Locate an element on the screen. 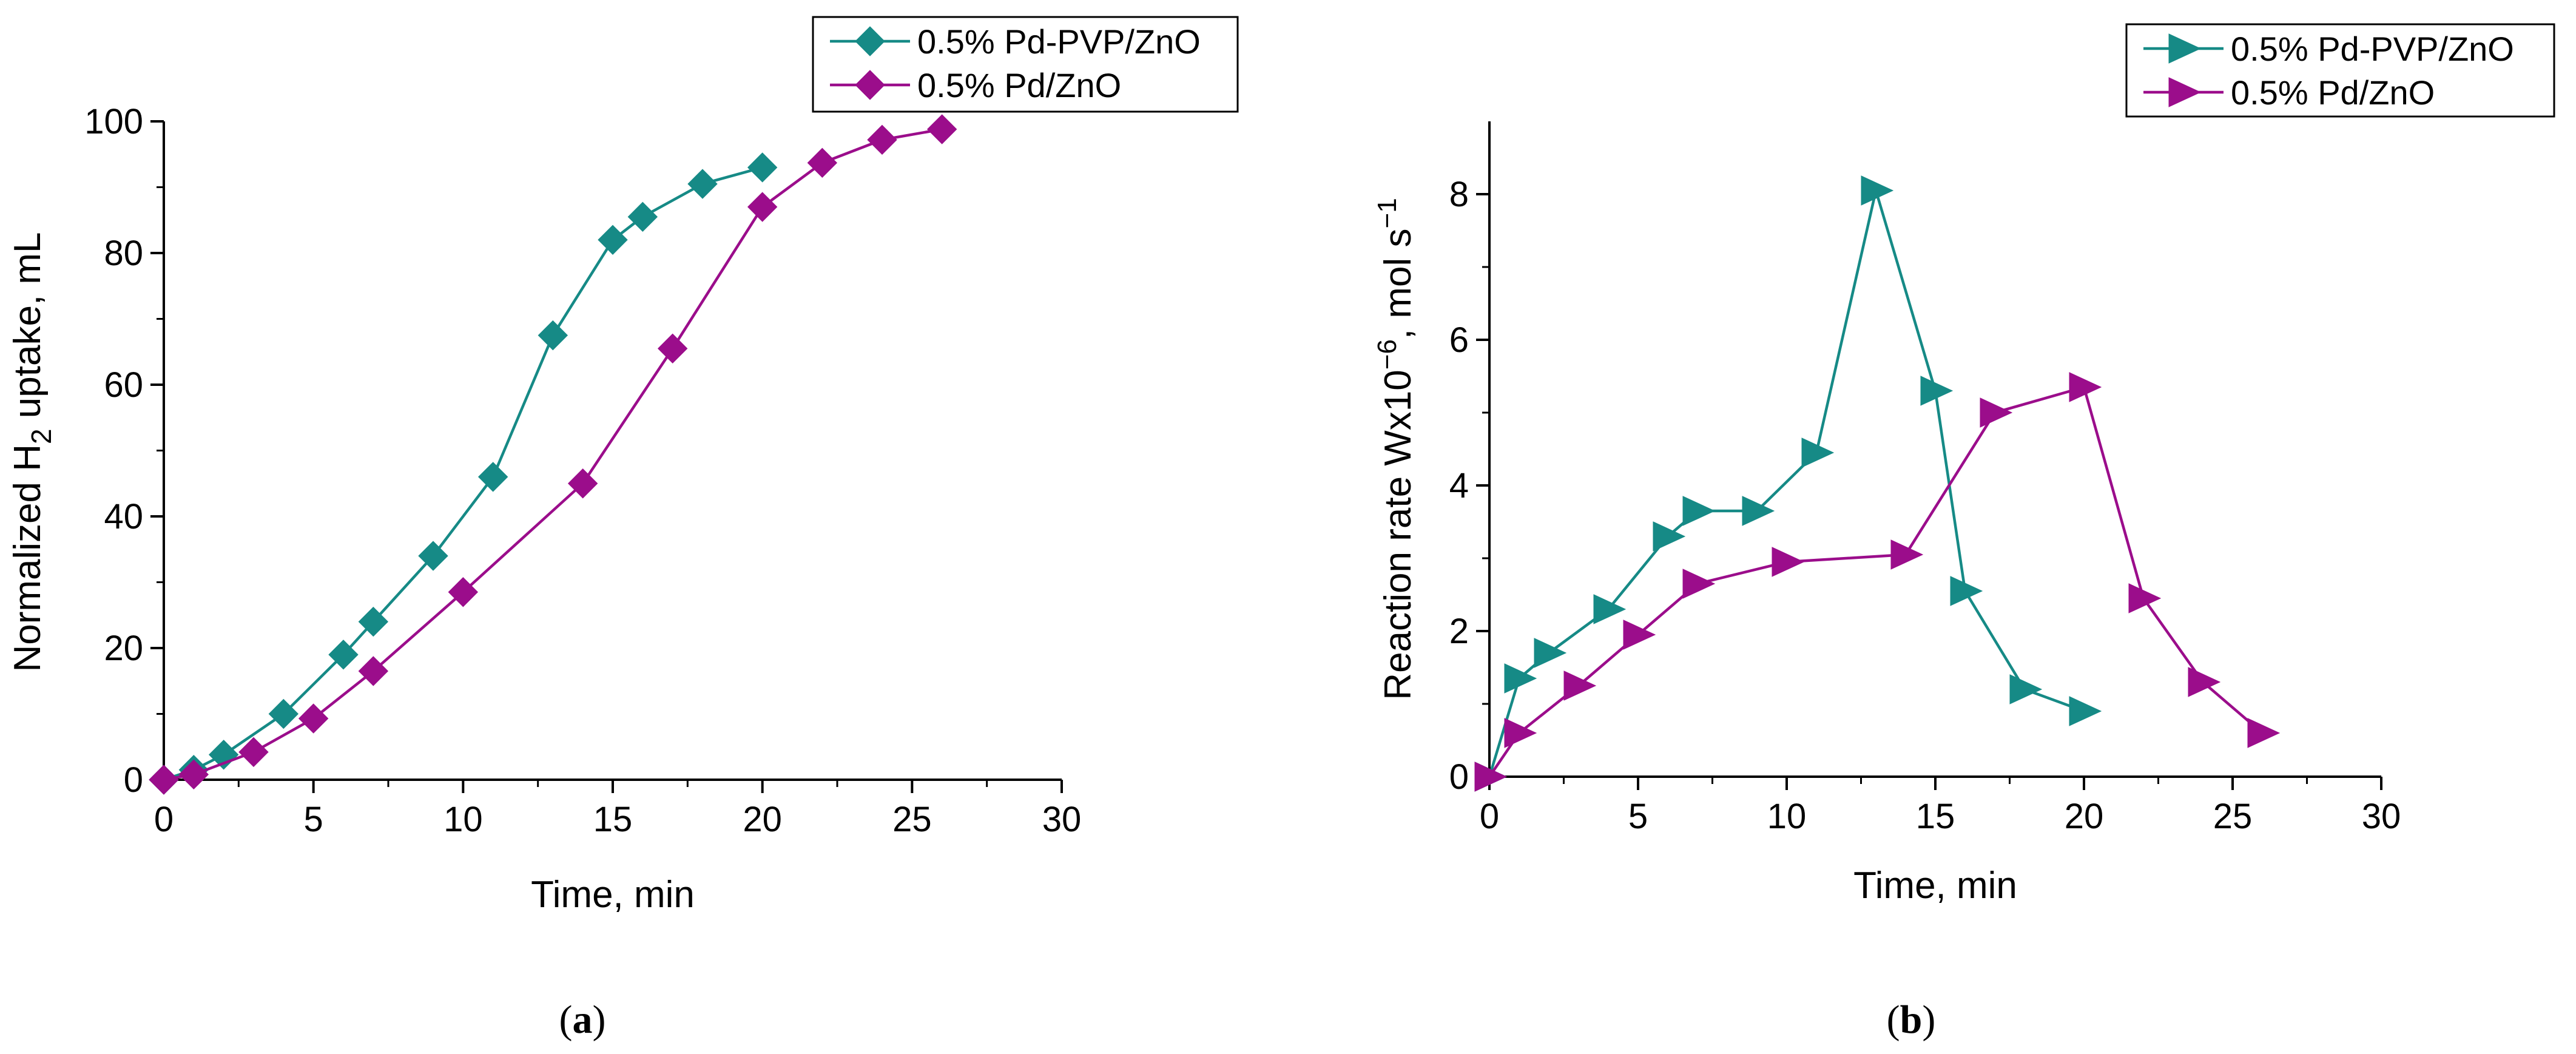 The image size is (2576, 1054). y-tick-label: 6 is located at coordinates (1459, 340).